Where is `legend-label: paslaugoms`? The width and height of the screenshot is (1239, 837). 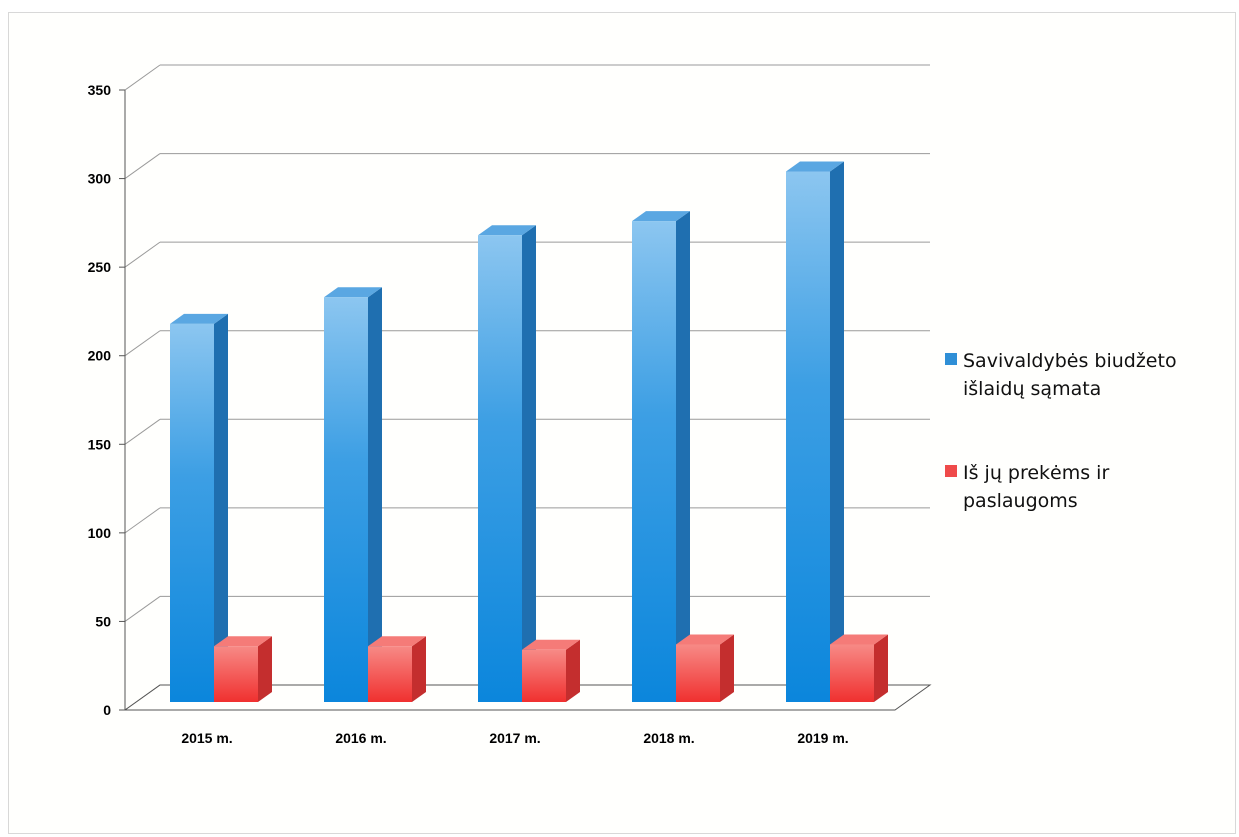
legend-label: paslaugoms is located at coordinates (1020, 501).